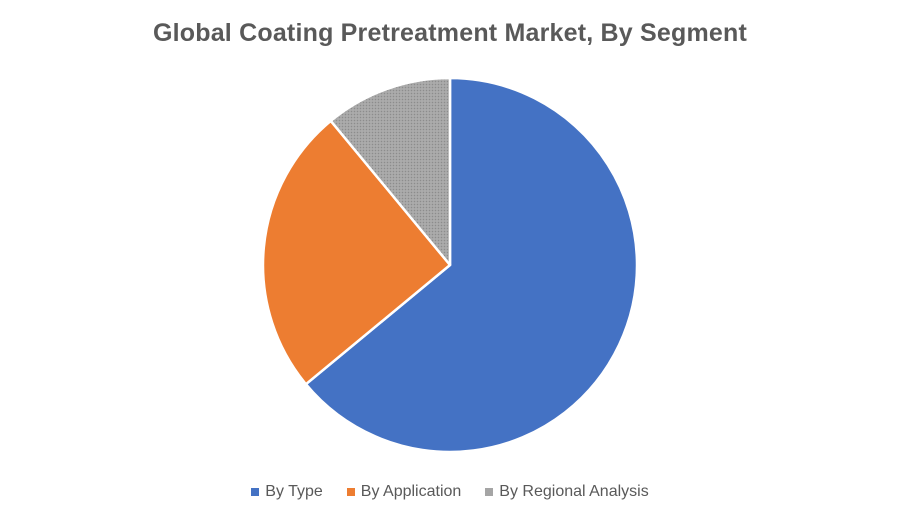 Image resolution: width=900 pixels, height=525 pixels. Describe the element at coordinates (411, 491) in the screenshot. I see `legend-label-by-application: By Application` at that location.